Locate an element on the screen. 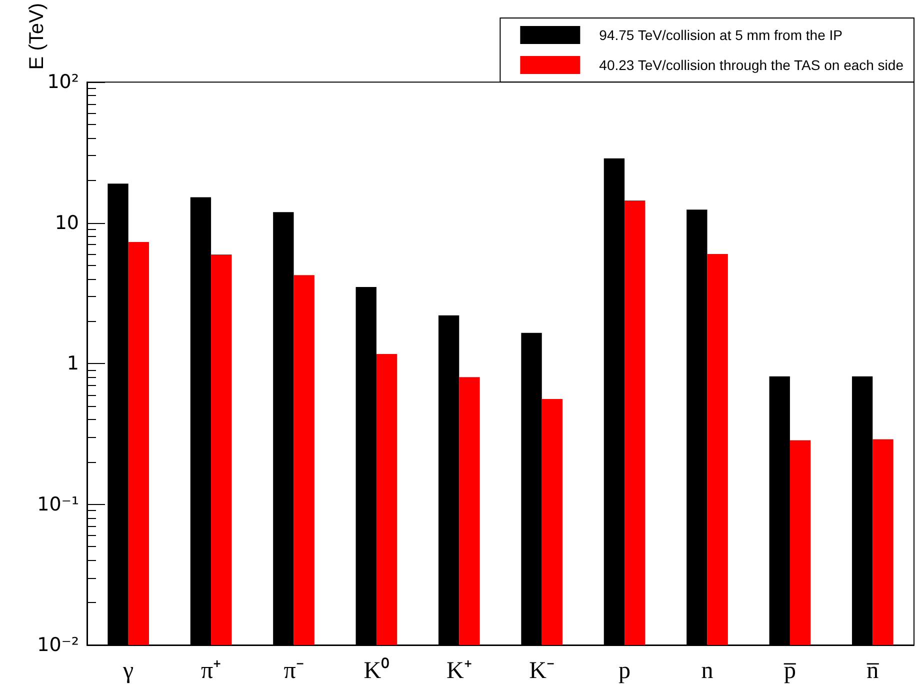  x-tick-label: K⁺ is located at coordinates (459, 671).